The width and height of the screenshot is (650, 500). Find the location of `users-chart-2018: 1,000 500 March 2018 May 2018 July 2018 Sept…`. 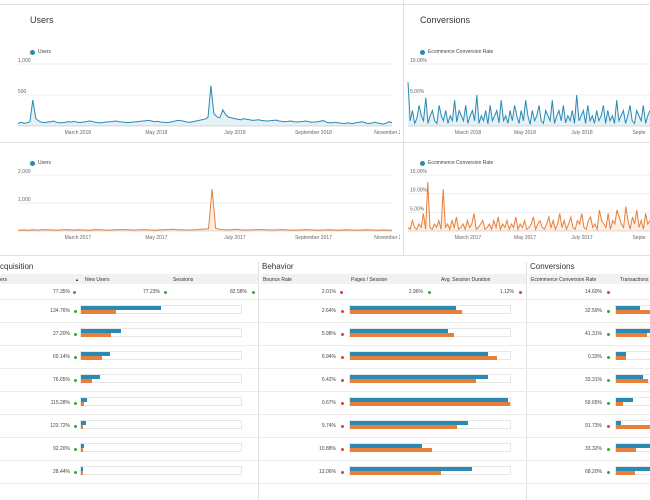

users-chart-2018: 1,000 500 March 2018 May 2018 July 2018 Sept… is located at coordinates (200, 98).